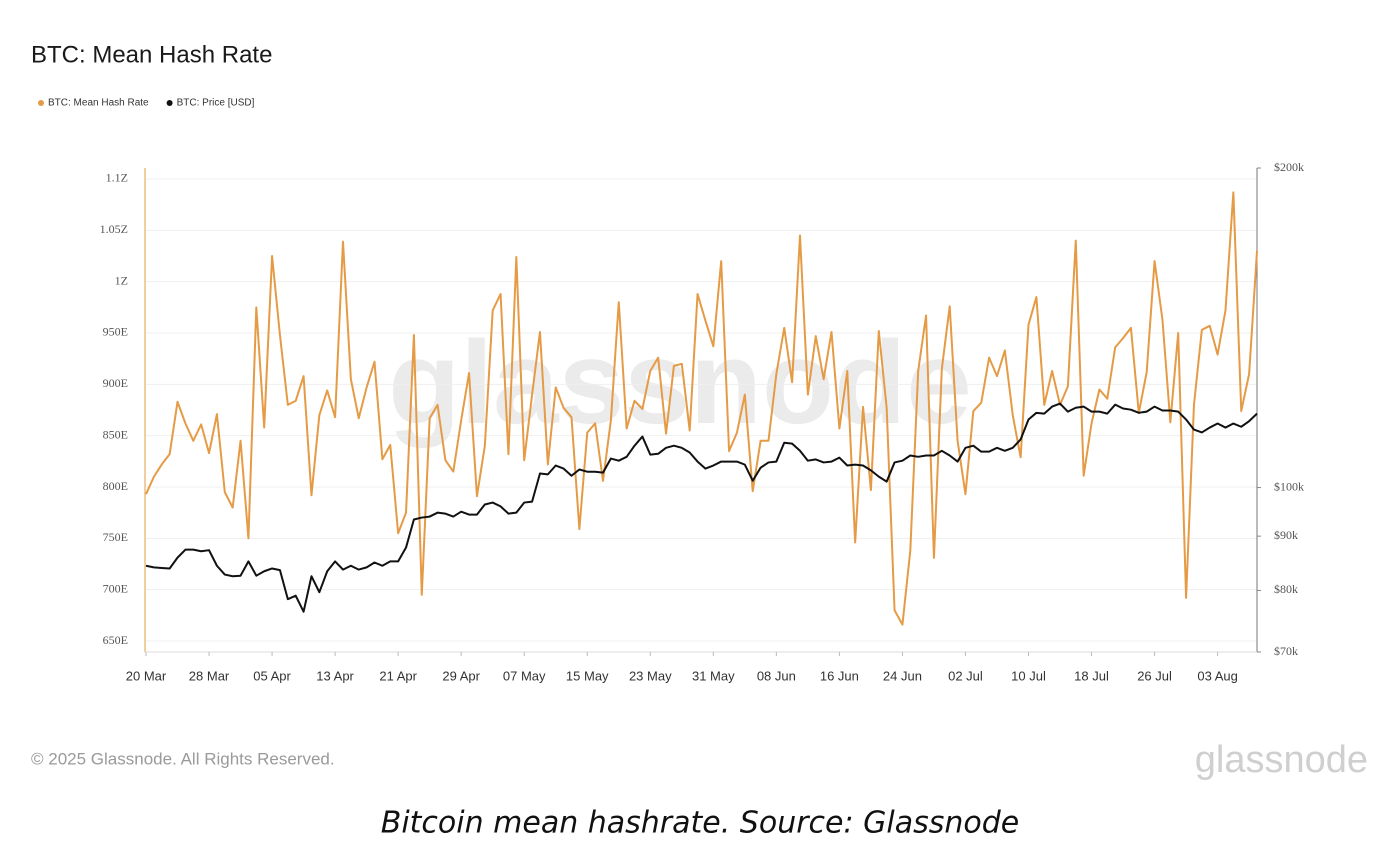 This screenshot has height=850, width=1380. What do you see at coordinates (776, 675) in the screenshot?
I see `x-tick-label: 08 Jun` at bounding box center [776, 675].